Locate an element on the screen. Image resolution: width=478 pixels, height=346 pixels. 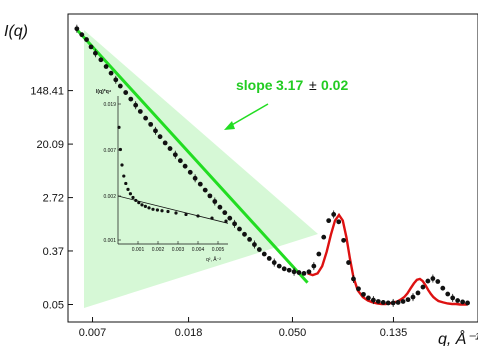
x-tick-labels: 0.007 0.018 0.050 0.135 is located at coordinates (243, 333).